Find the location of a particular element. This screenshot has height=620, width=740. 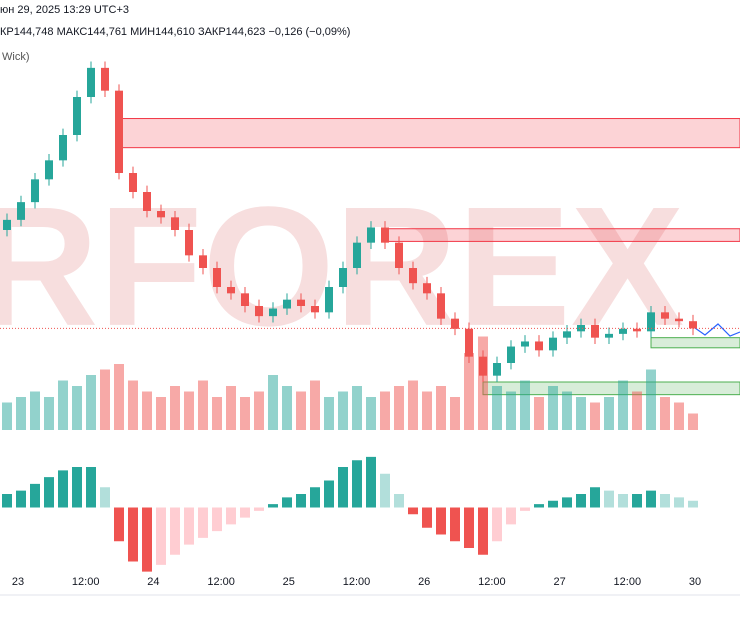

x-tick-label: 26 is located at coordinates (424, 582).